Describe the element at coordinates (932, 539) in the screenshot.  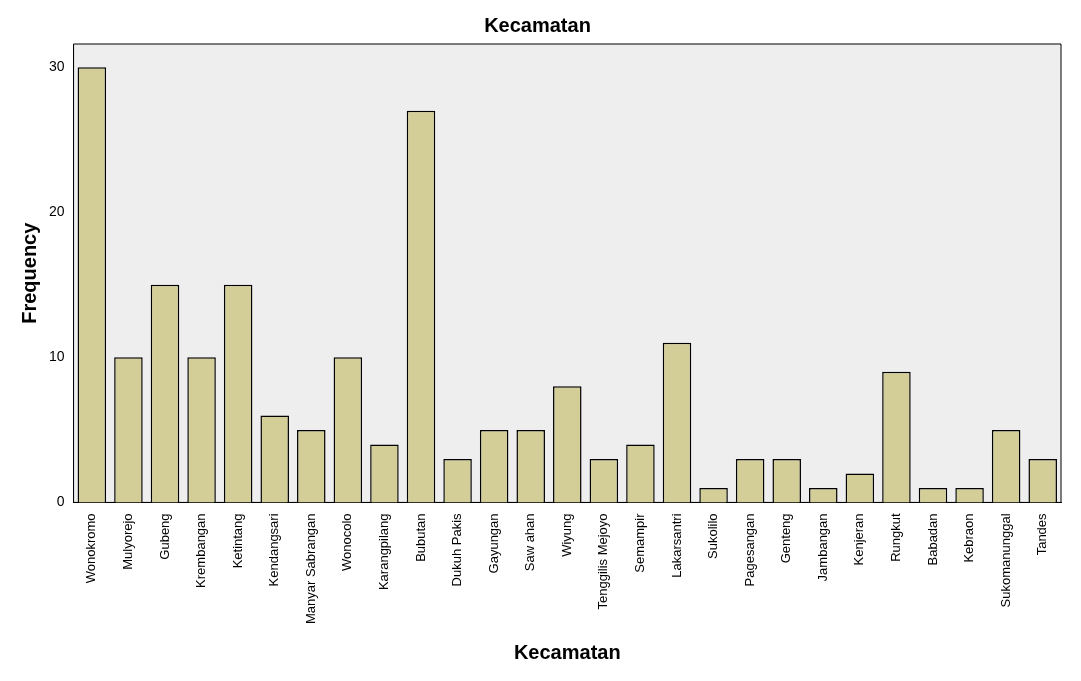
I see `x-tick-label: Babadan` at that location.